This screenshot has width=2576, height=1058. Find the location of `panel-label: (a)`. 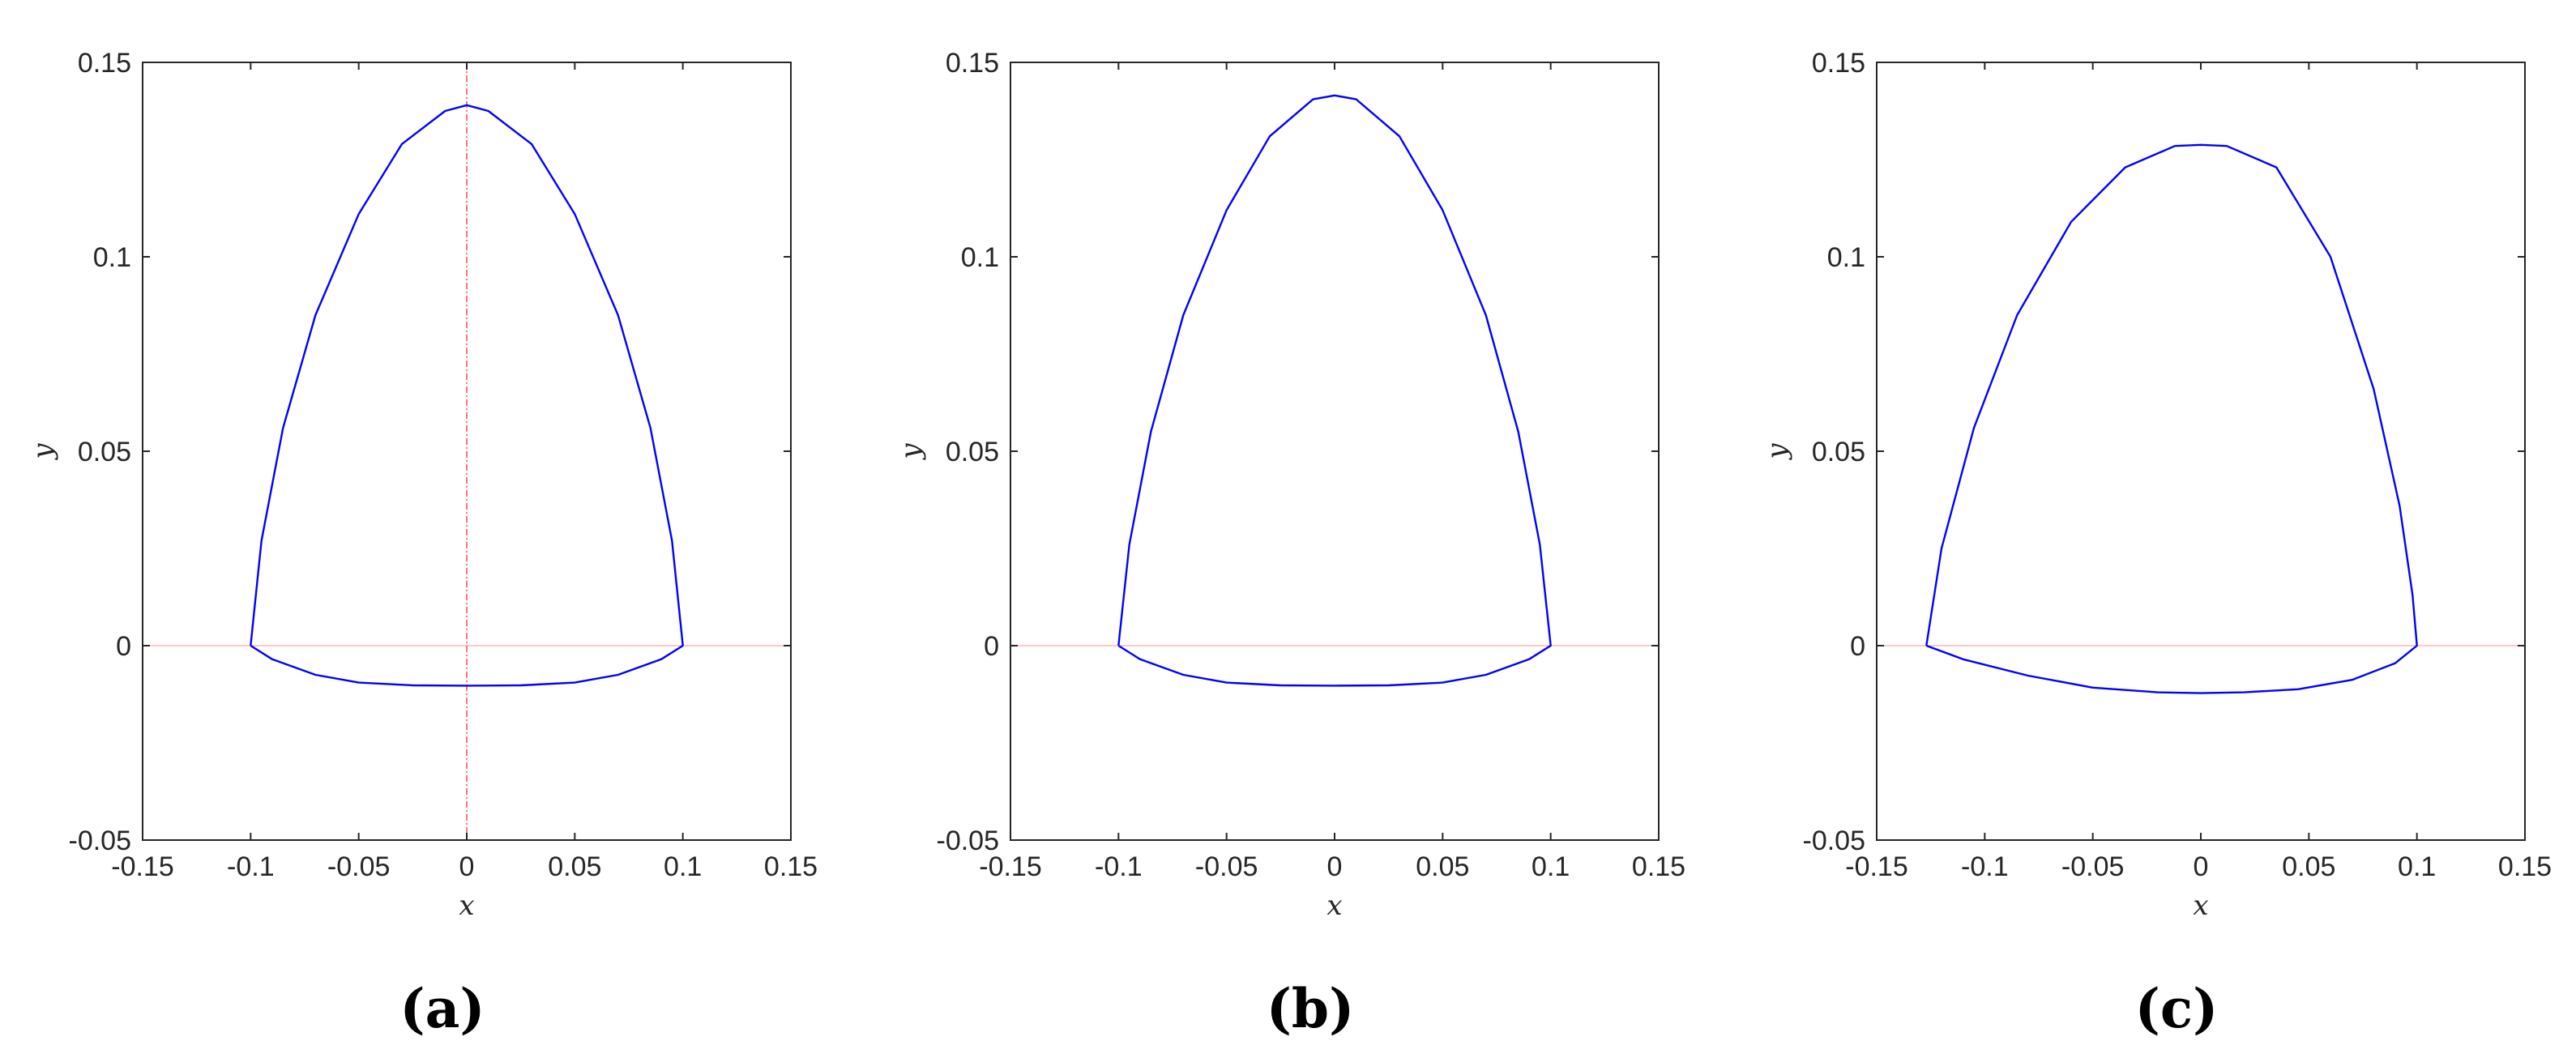

panel-label: (a) is located at coordinates (442, 1008).